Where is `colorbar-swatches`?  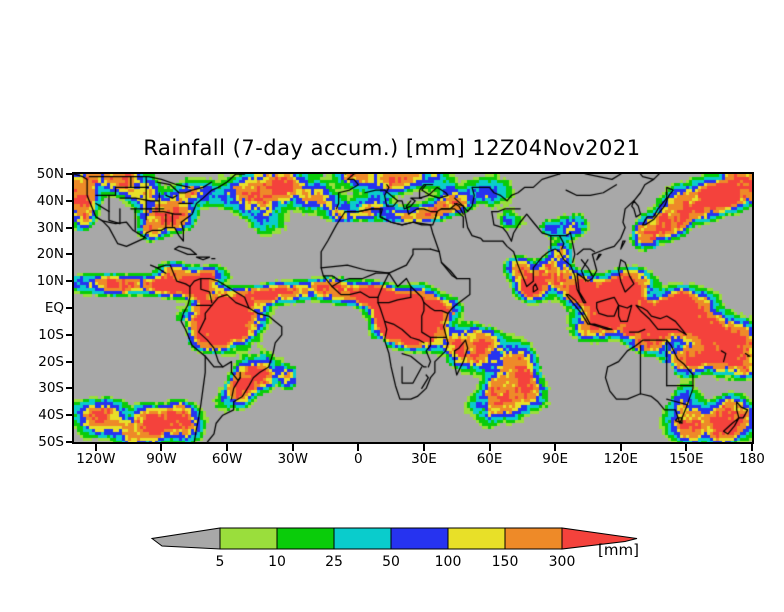 colorbar-swatches is located at coordinates (394, 538).